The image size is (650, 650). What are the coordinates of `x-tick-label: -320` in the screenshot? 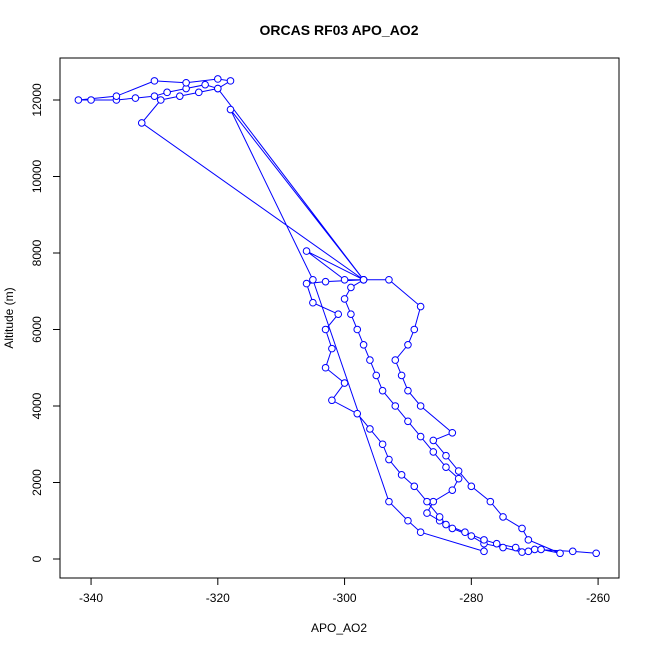 It's located at (218, 598).